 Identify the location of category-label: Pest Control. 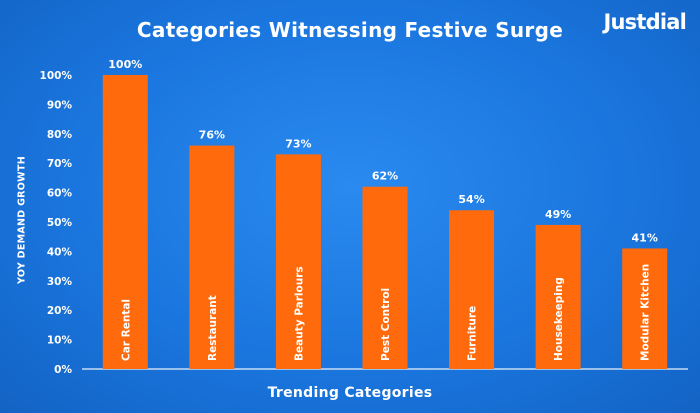
(386, 324).